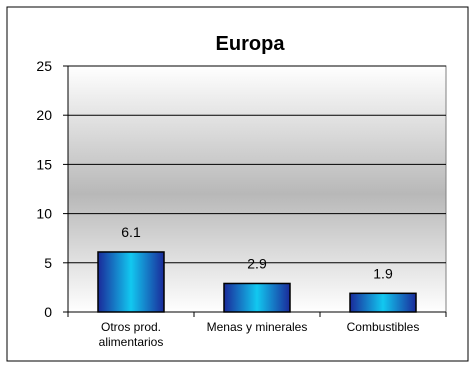 This screenshot has height=368, width=475. What do you see at coordinates (257, 263) in the screenshot?
I see `data-label: 2.9` at bounding box center [257, 263].